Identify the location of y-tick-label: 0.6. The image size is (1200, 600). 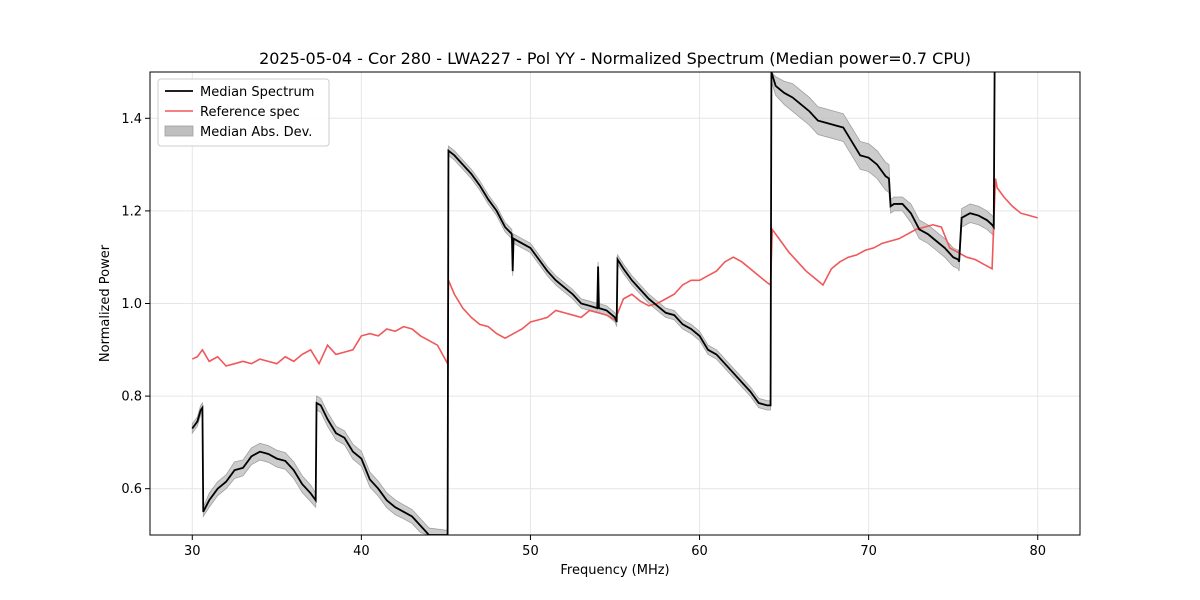
(131, 489).